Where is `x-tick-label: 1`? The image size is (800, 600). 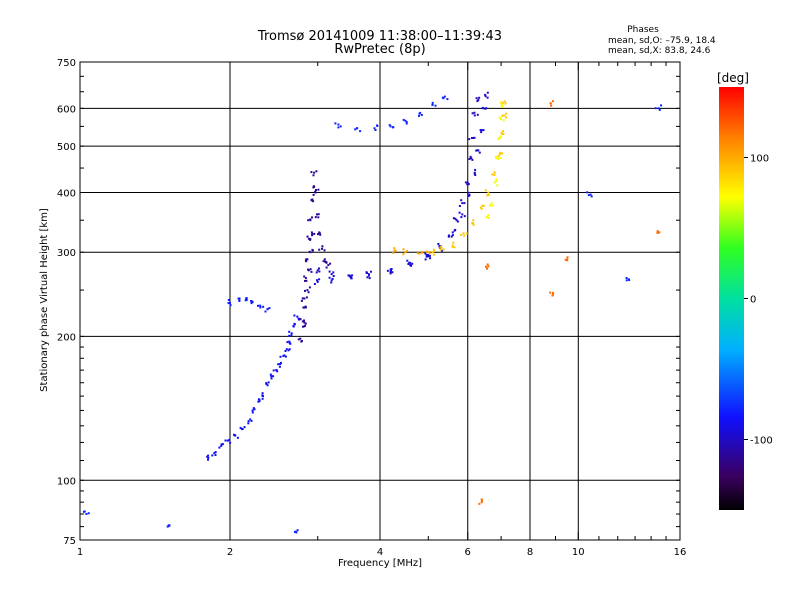 x-tick-label: 1 is located at coordinates (80, 552).